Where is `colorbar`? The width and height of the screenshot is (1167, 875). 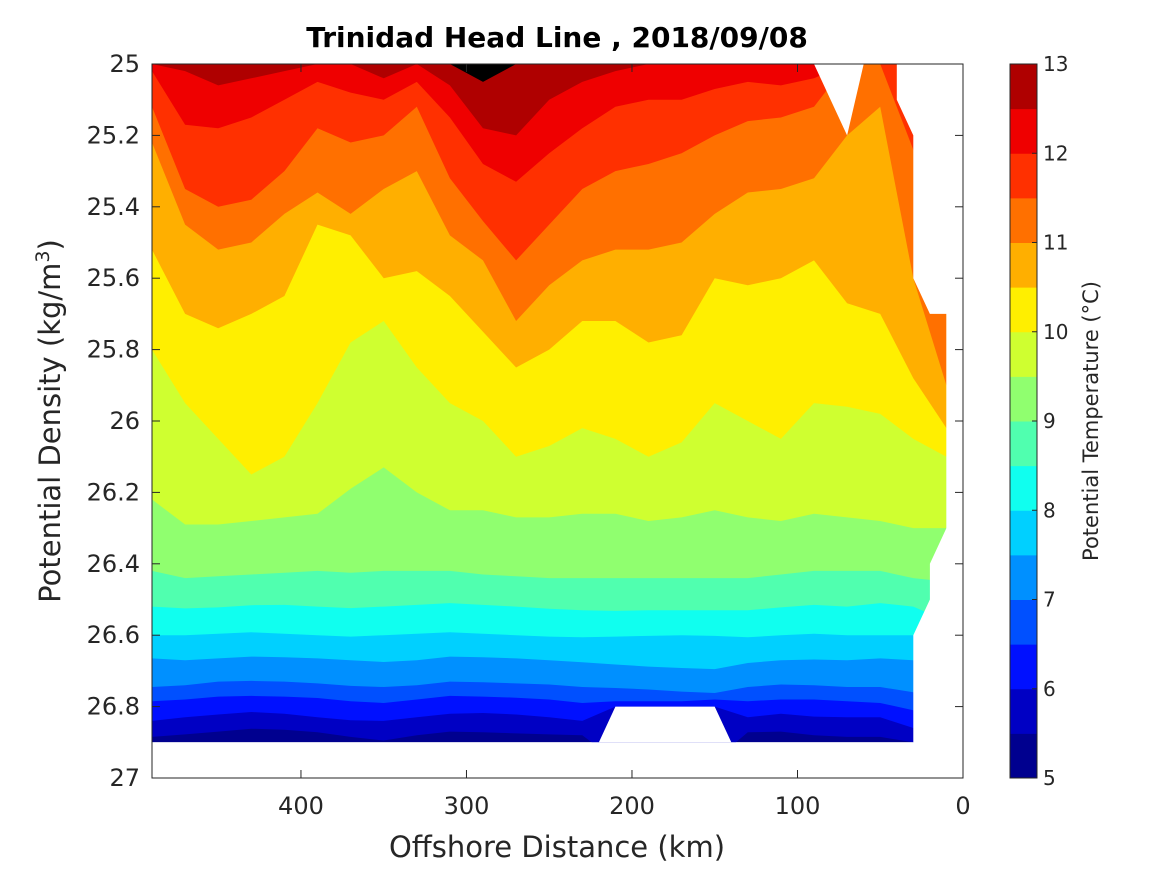 colorbar is located at coordinates (1023, 421).